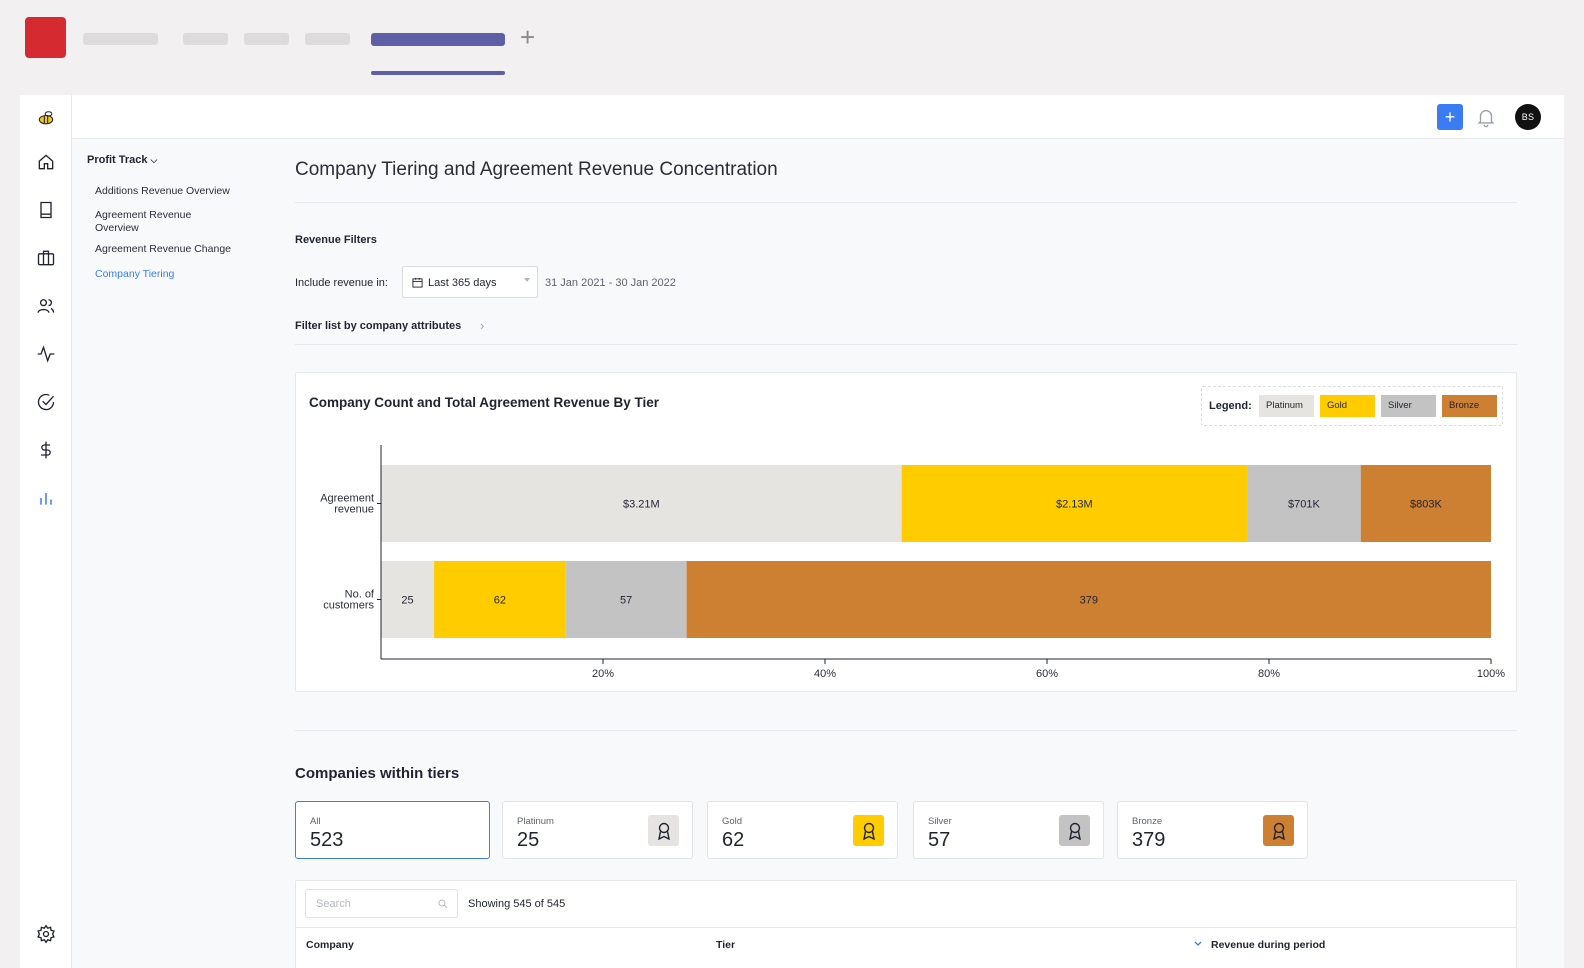 This screenshot has height=968, width=1584. Describe the element at coordinates (438, 73) in the screenshot. I see `tab-active-indicator` at that location.